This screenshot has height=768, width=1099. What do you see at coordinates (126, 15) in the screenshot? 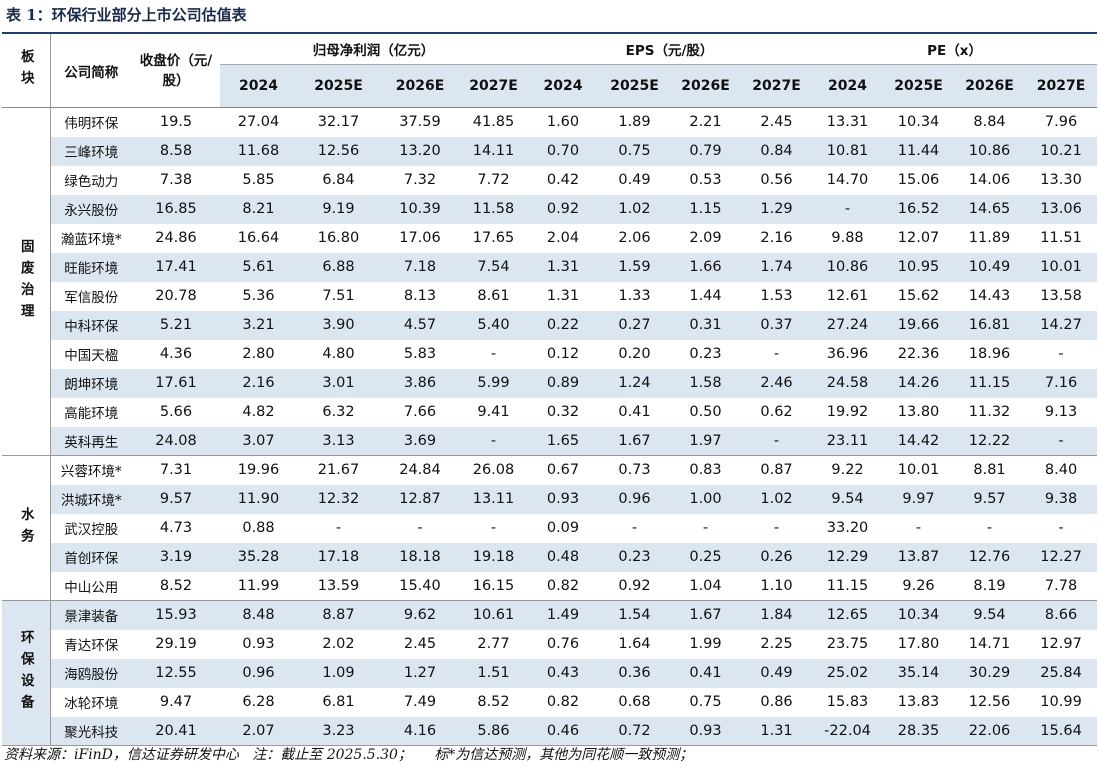
I see `table-title: 表 1：环保行业部分上市公司估值表` at bounding box center [126, 15].